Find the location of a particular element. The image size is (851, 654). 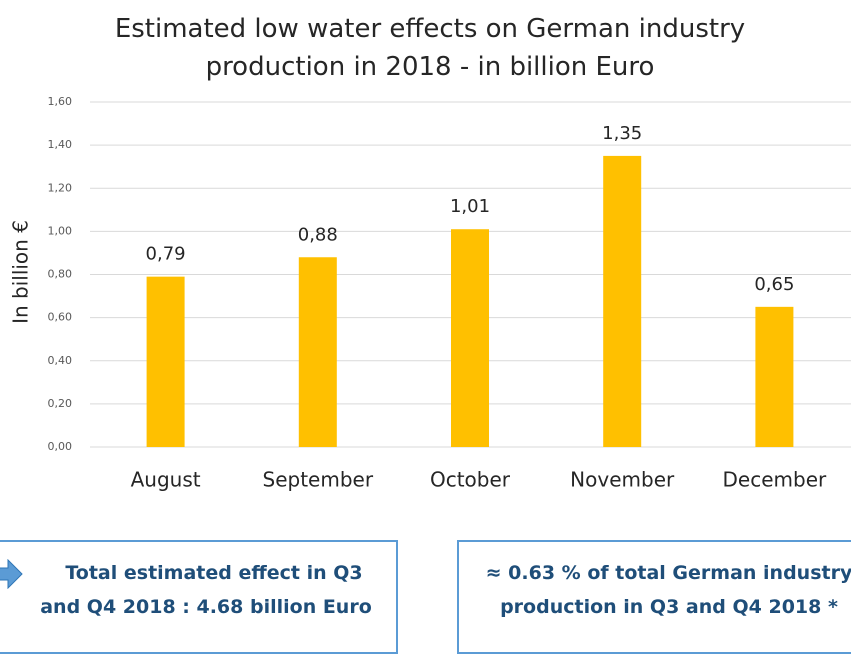

y-tick-label: 1,40 is located at coordinates (60, 144).